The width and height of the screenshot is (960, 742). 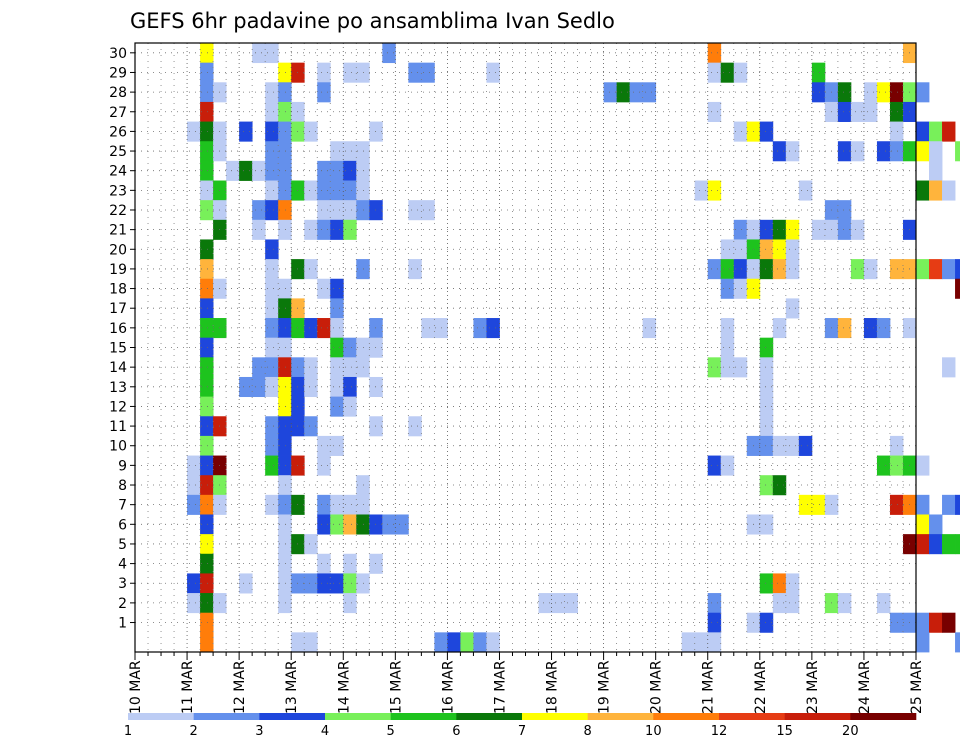 I want to click on x-tick-label: 21 MAR, so click(x=709, y=687).